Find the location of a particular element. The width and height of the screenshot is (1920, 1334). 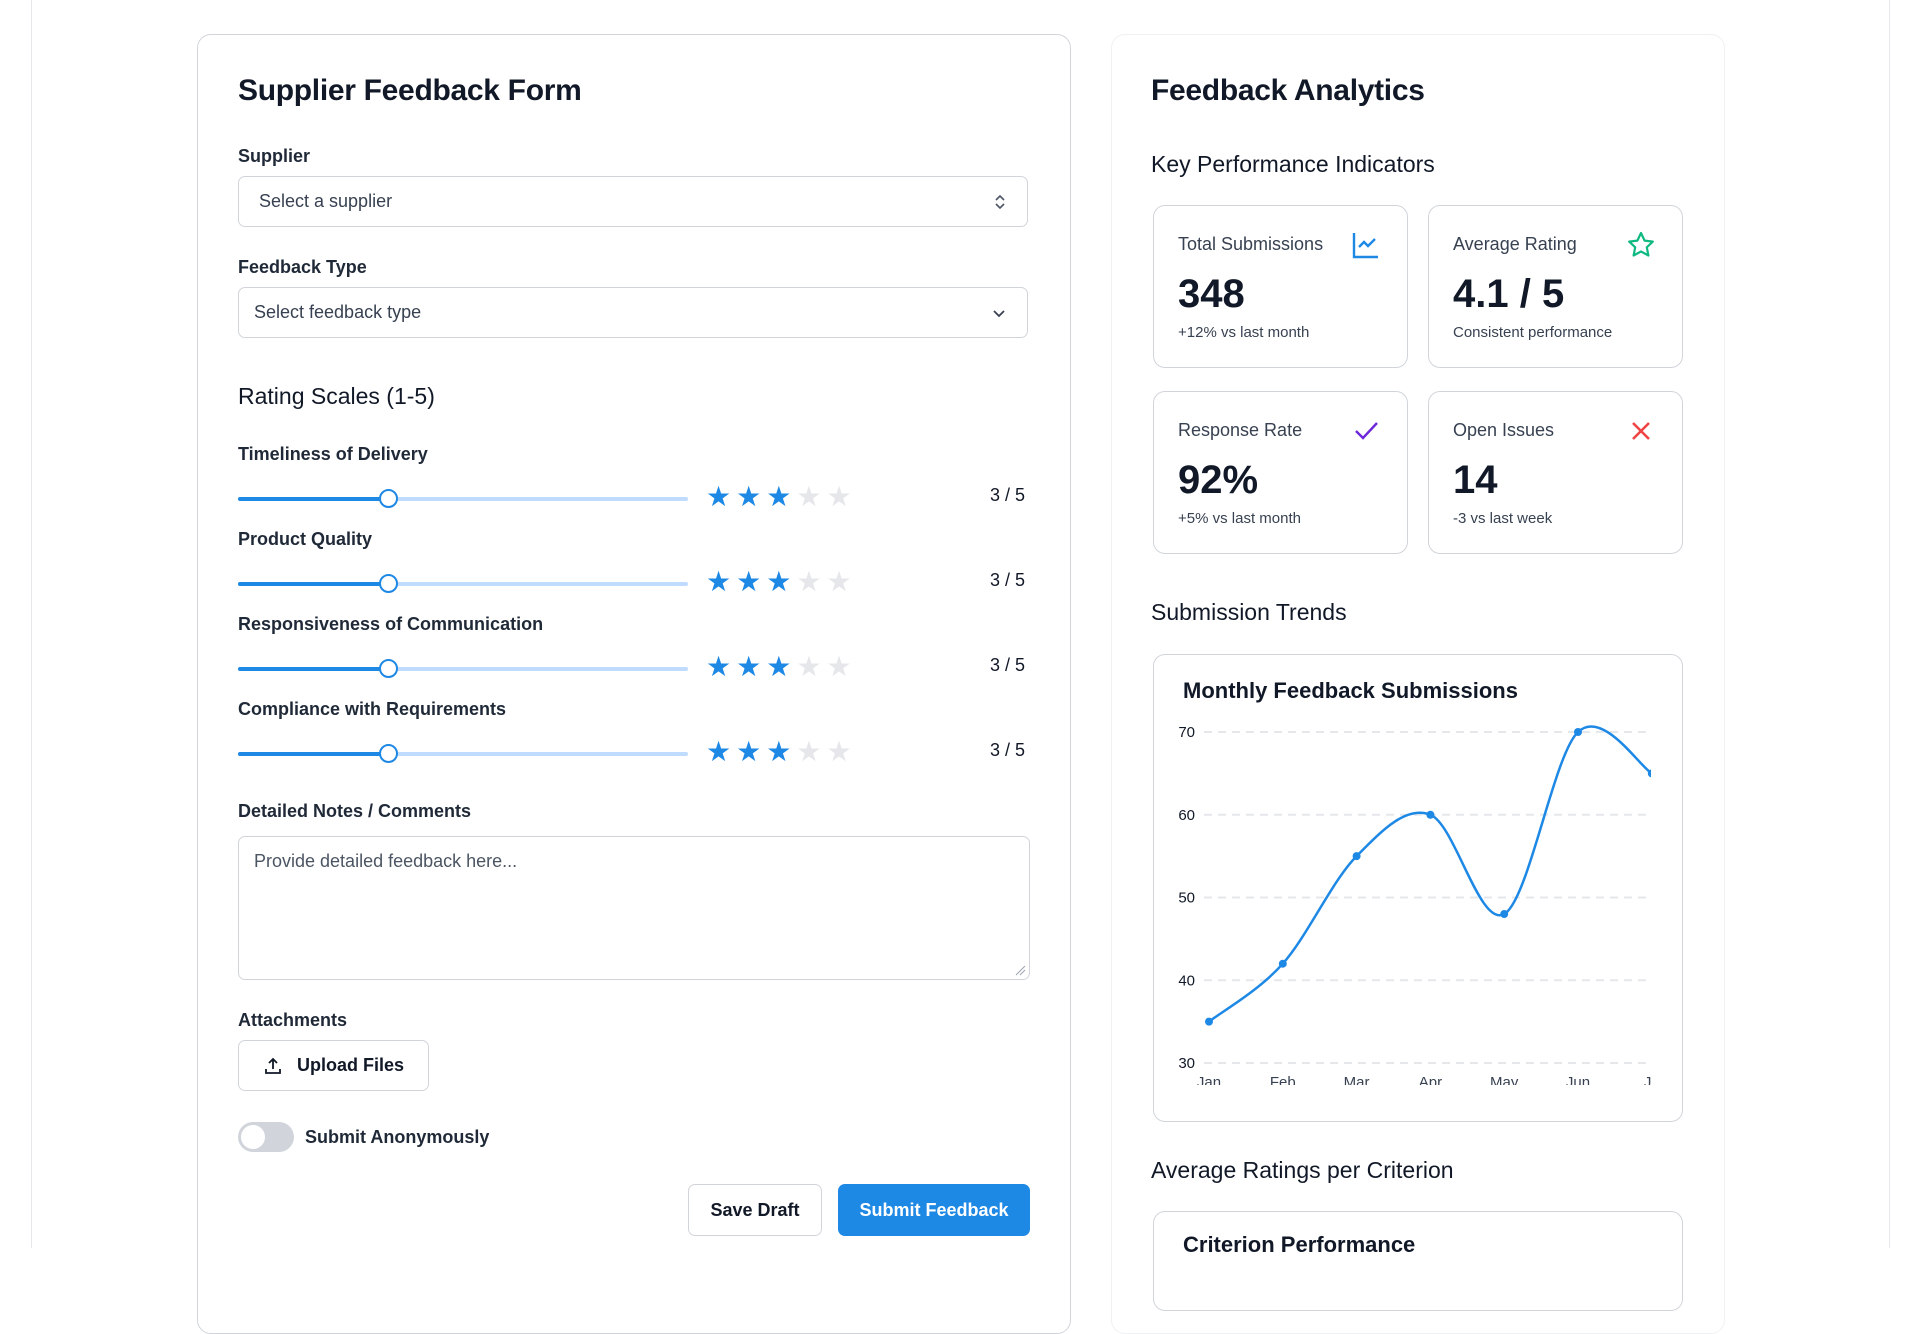

kpi-subtext: -3 vs last week is located at coordinates (1503, 518).